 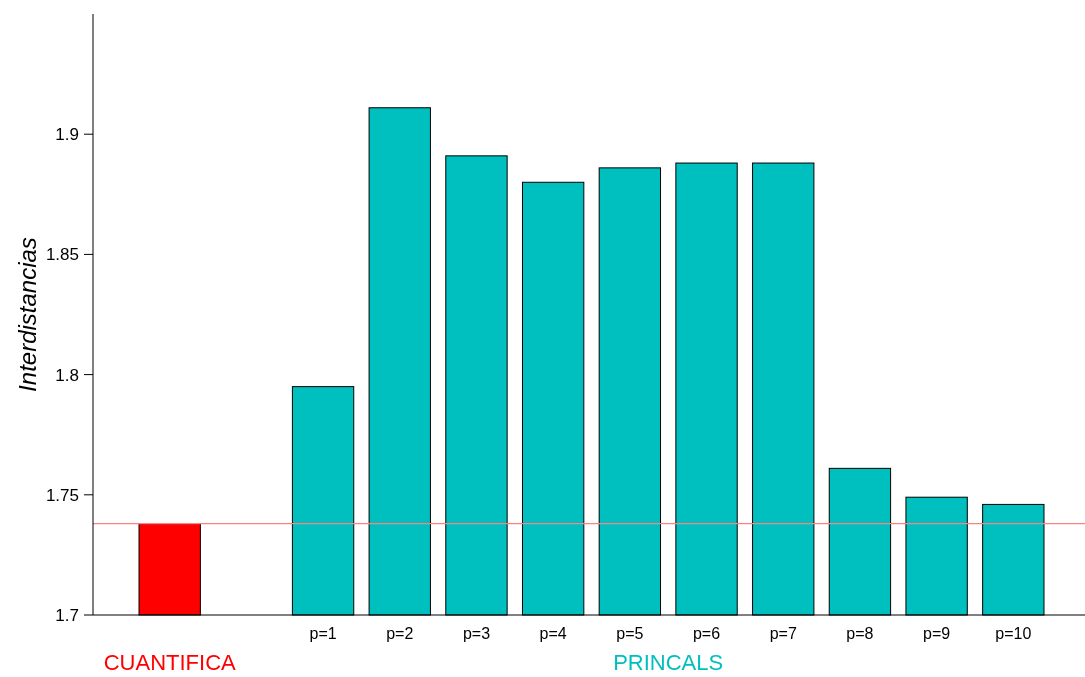 What do you see at coordinates (323, 633) in the screenshot?
I see `x-tick-label: p=1` at bounding box center [323, 633].